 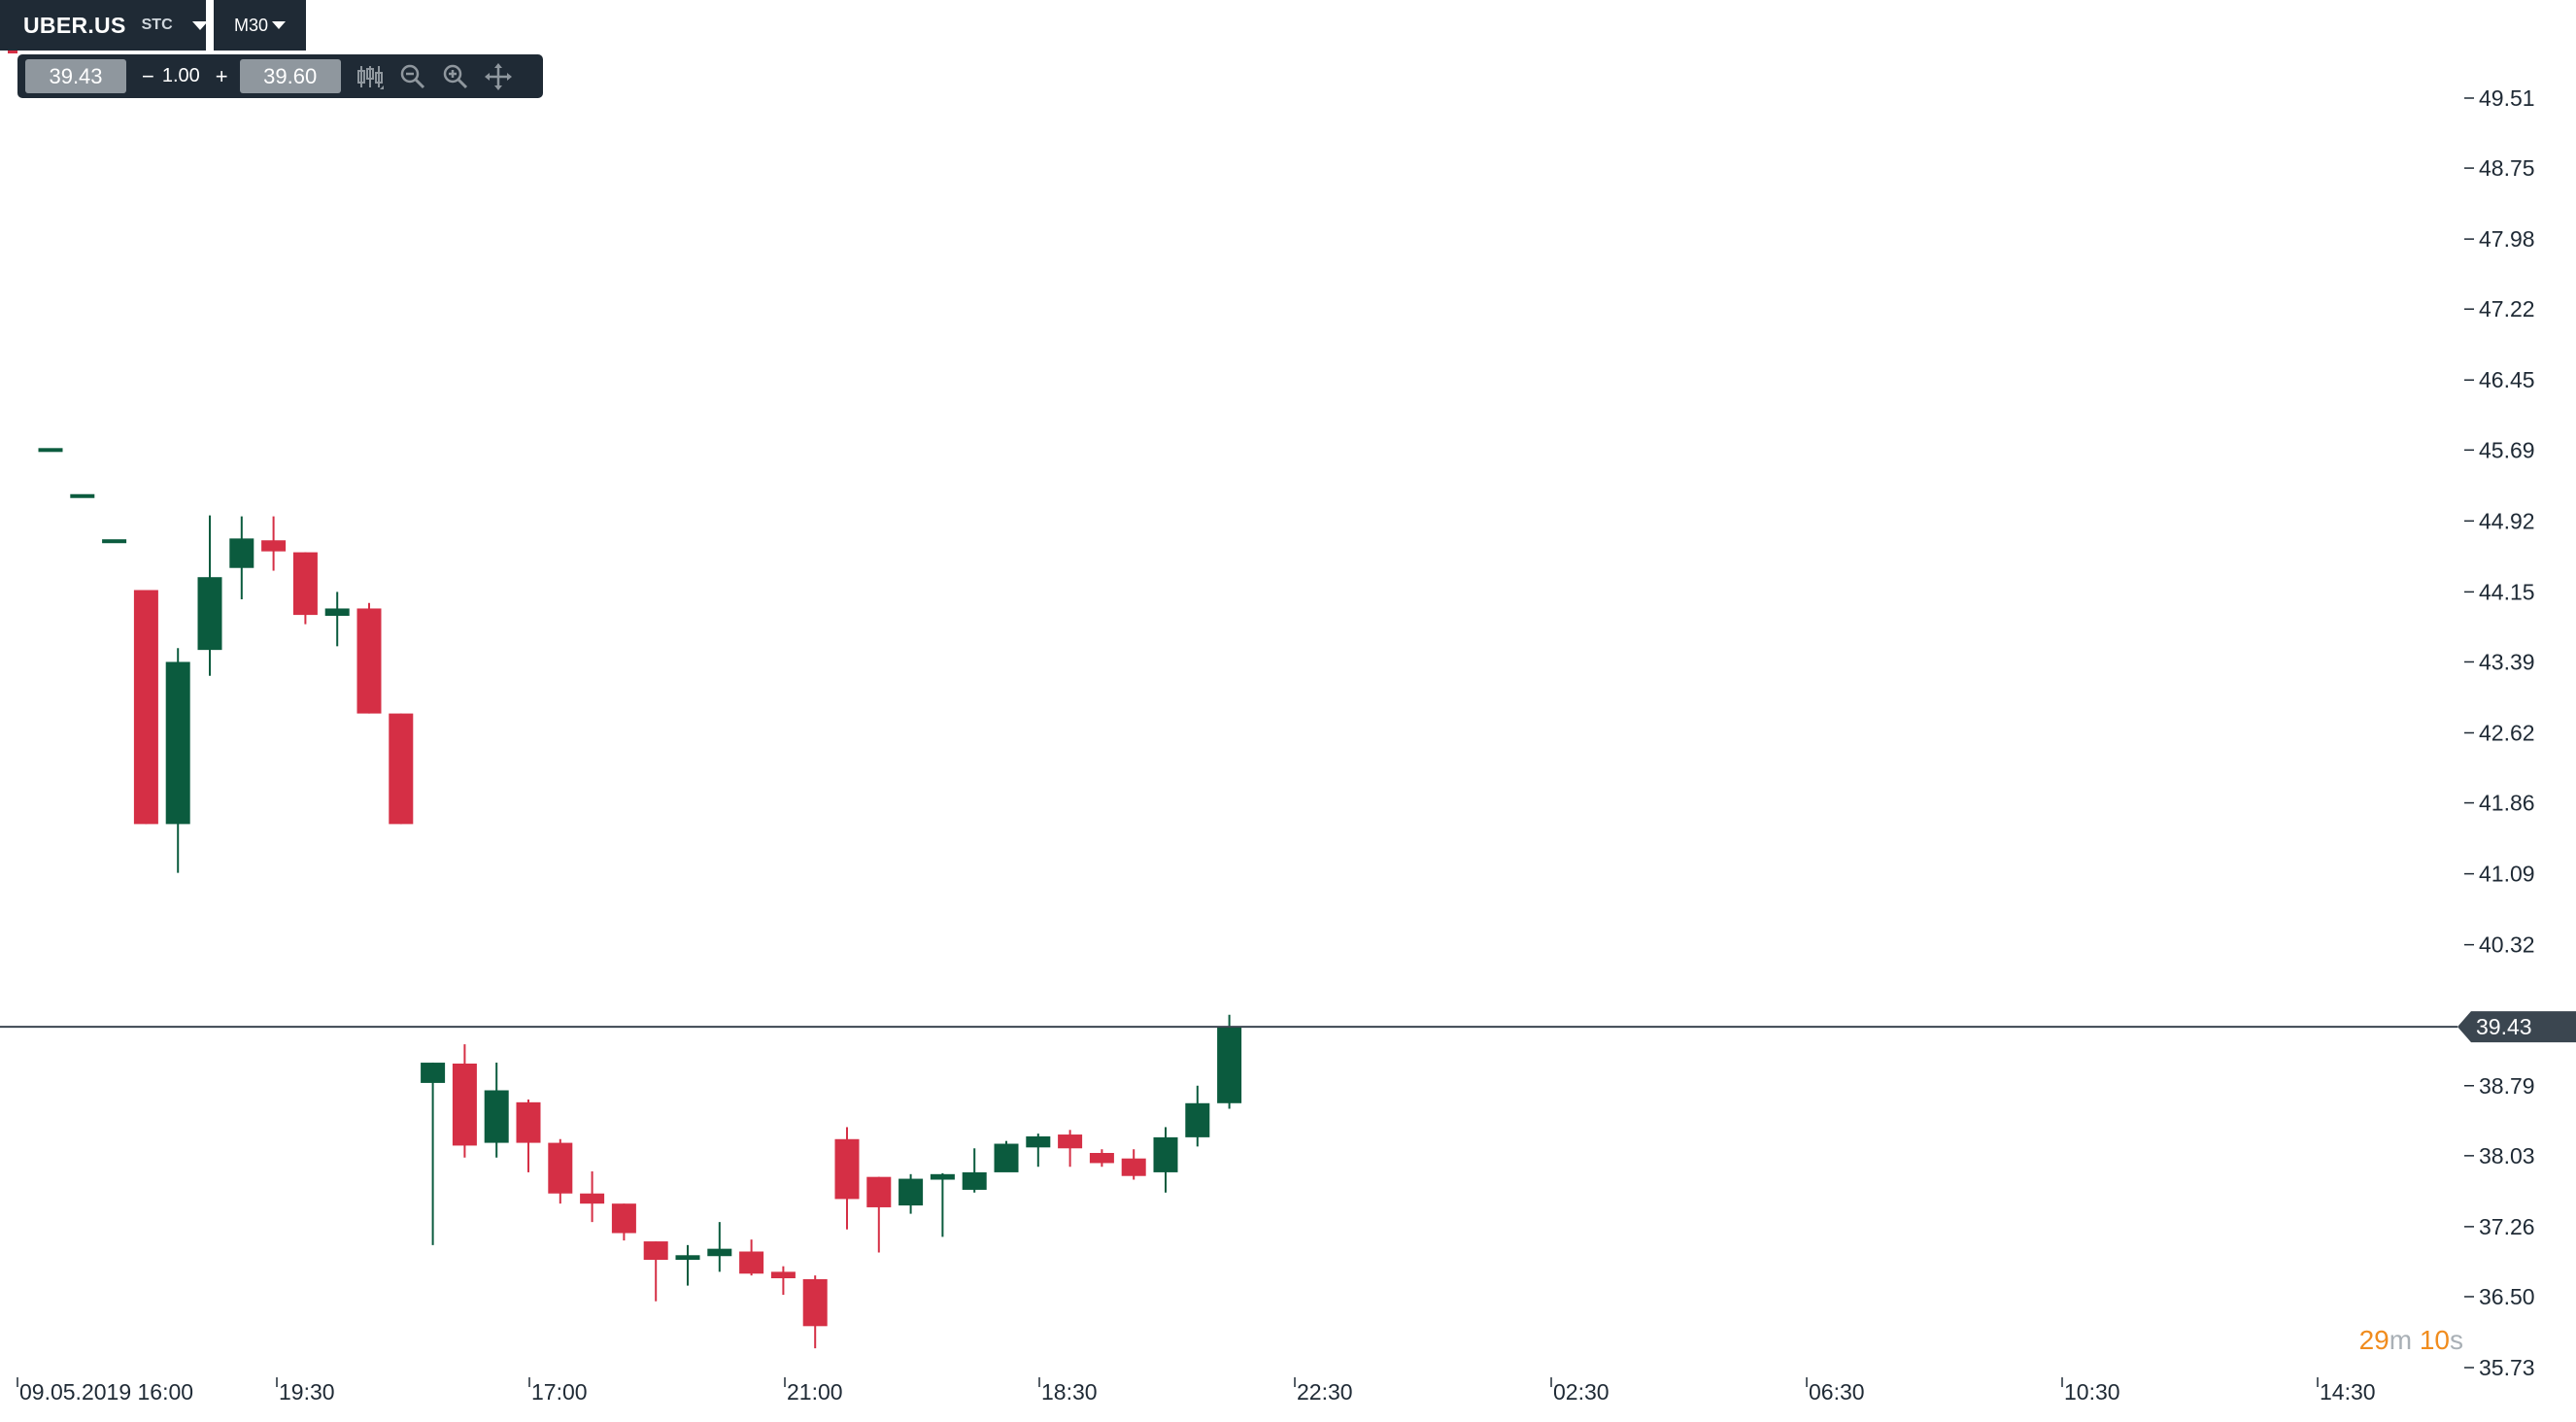 What do you see at coordinates (1069, 1392) in the screenshot?
I see `x-axis-label: 18:30` at bounding box center [1069, 1392].